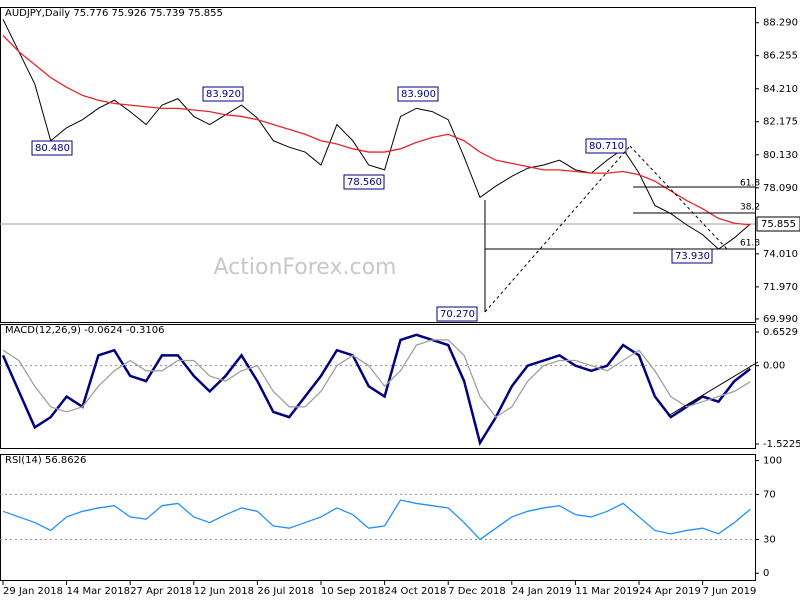 The width and height of the screenshot is (800, 600). Describe the element at coordinates (98, 591) in the screenshot. I see `x-tick-label: 14 Mar 2018` at that location.